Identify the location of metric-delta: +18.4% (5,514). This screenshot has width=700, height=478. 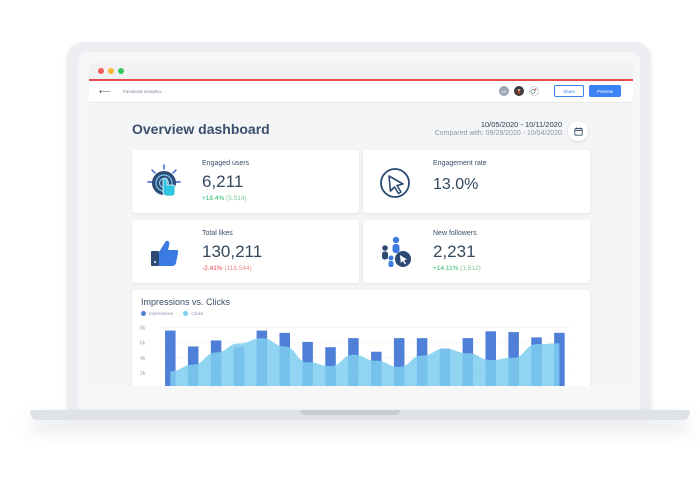
(224, 198).